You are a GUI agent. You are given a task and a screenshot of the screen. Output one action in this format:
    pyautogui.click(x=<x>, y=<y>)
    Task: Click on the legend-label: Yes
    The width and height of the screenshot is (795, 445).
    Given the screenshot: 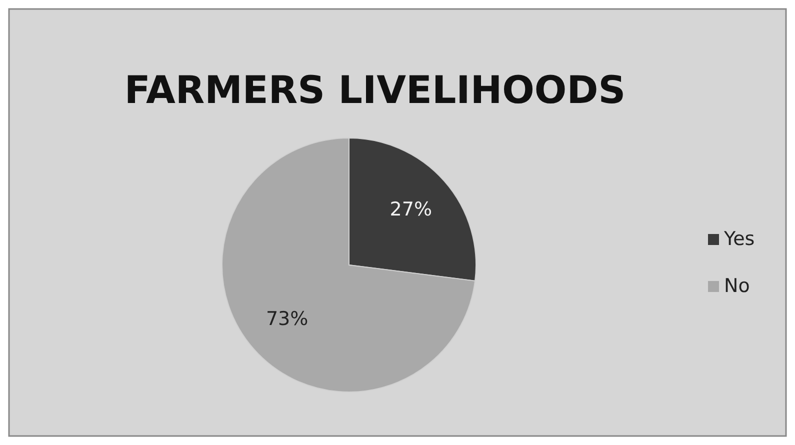 What is the action you would take?
    pyautogui.click(x=739, y=239)
    